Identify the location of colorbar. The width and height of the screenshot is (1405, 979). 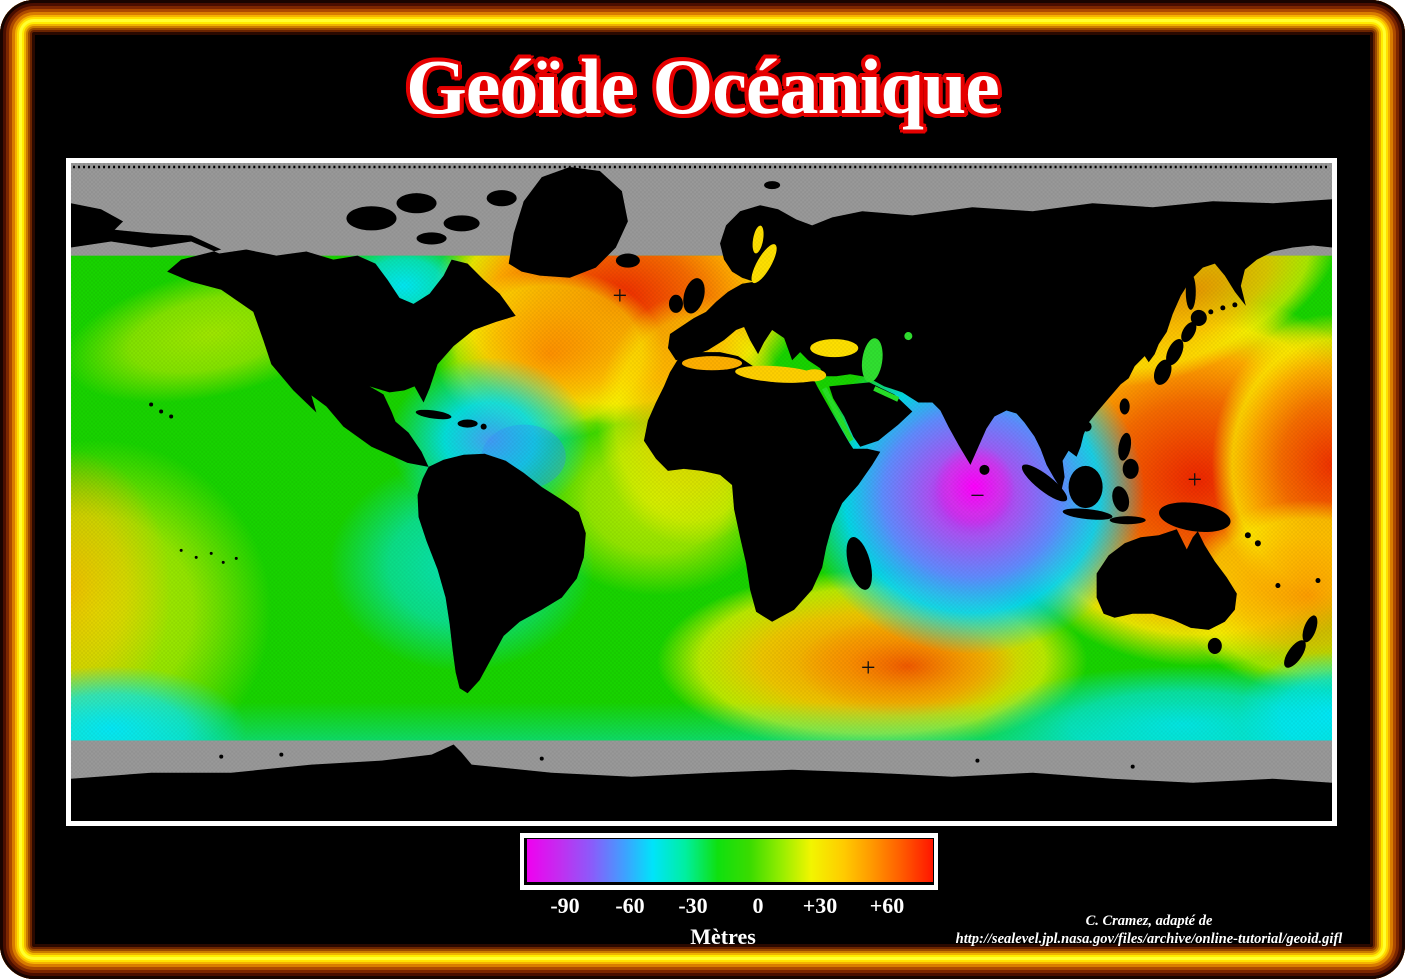
(729, 861).